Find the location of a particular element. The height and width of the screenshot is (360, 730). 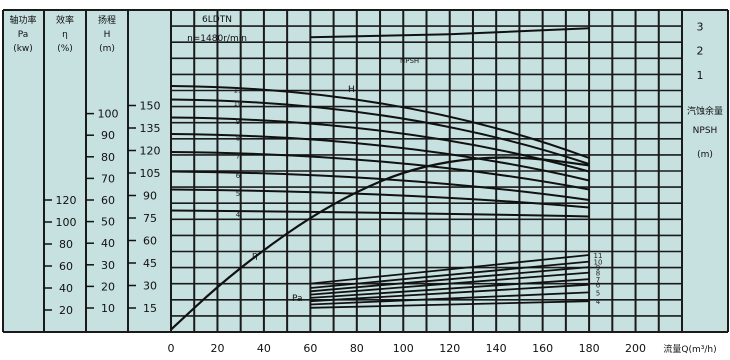

chart-title: 6LDTN is located at coordinates (217, 20).